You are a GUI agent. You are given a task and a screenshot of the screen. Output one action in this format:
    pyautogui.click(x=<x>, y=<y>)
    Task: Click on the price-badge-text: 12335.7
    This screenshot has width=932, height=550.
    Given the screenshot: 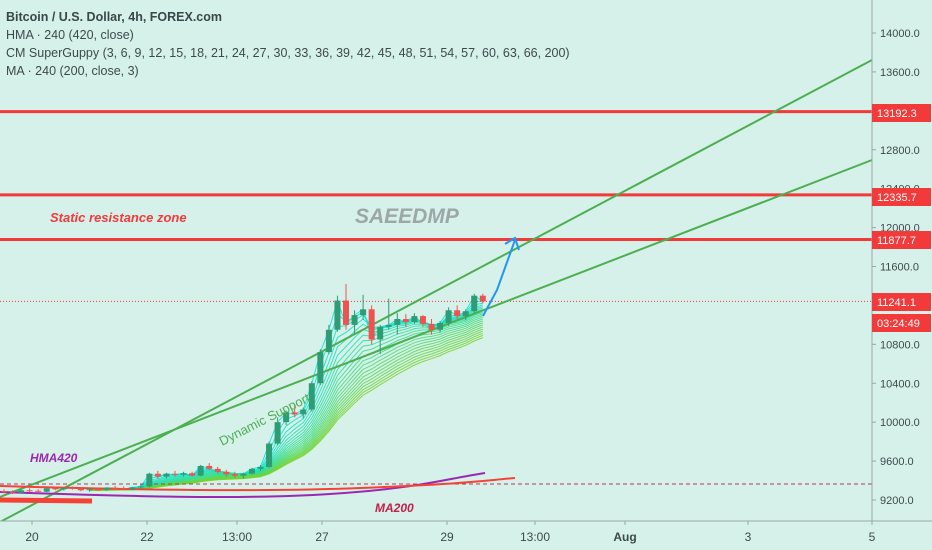 What is the action you would take?
    pyautogui.click(x=897, y=198)
    